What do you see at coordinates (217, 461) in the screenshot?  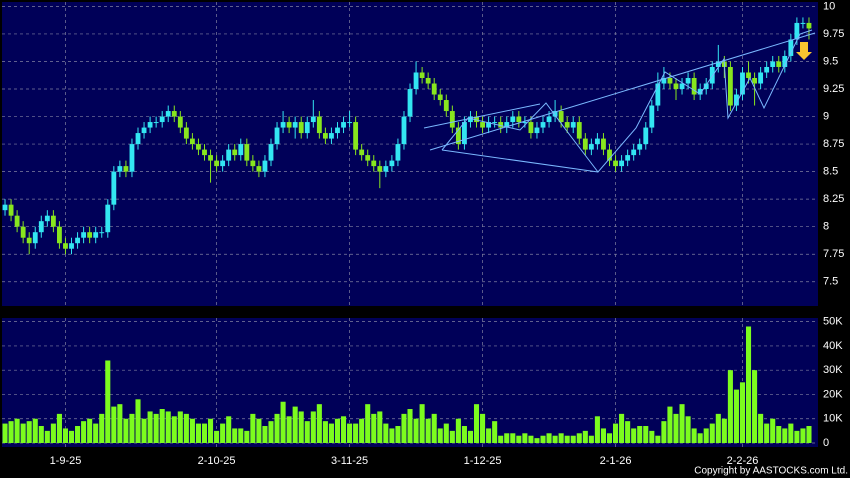 I see `x-tick-label: 2-10-25` at bounding box center [217, 461].